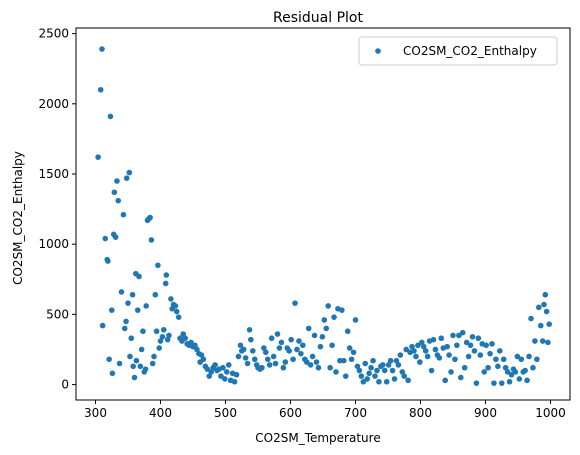 The height and width of the screenshot is (455, 580). Describe the element at coordinates (420, 413) in the screenshot. I see `x-tick-label: 800` at that location.